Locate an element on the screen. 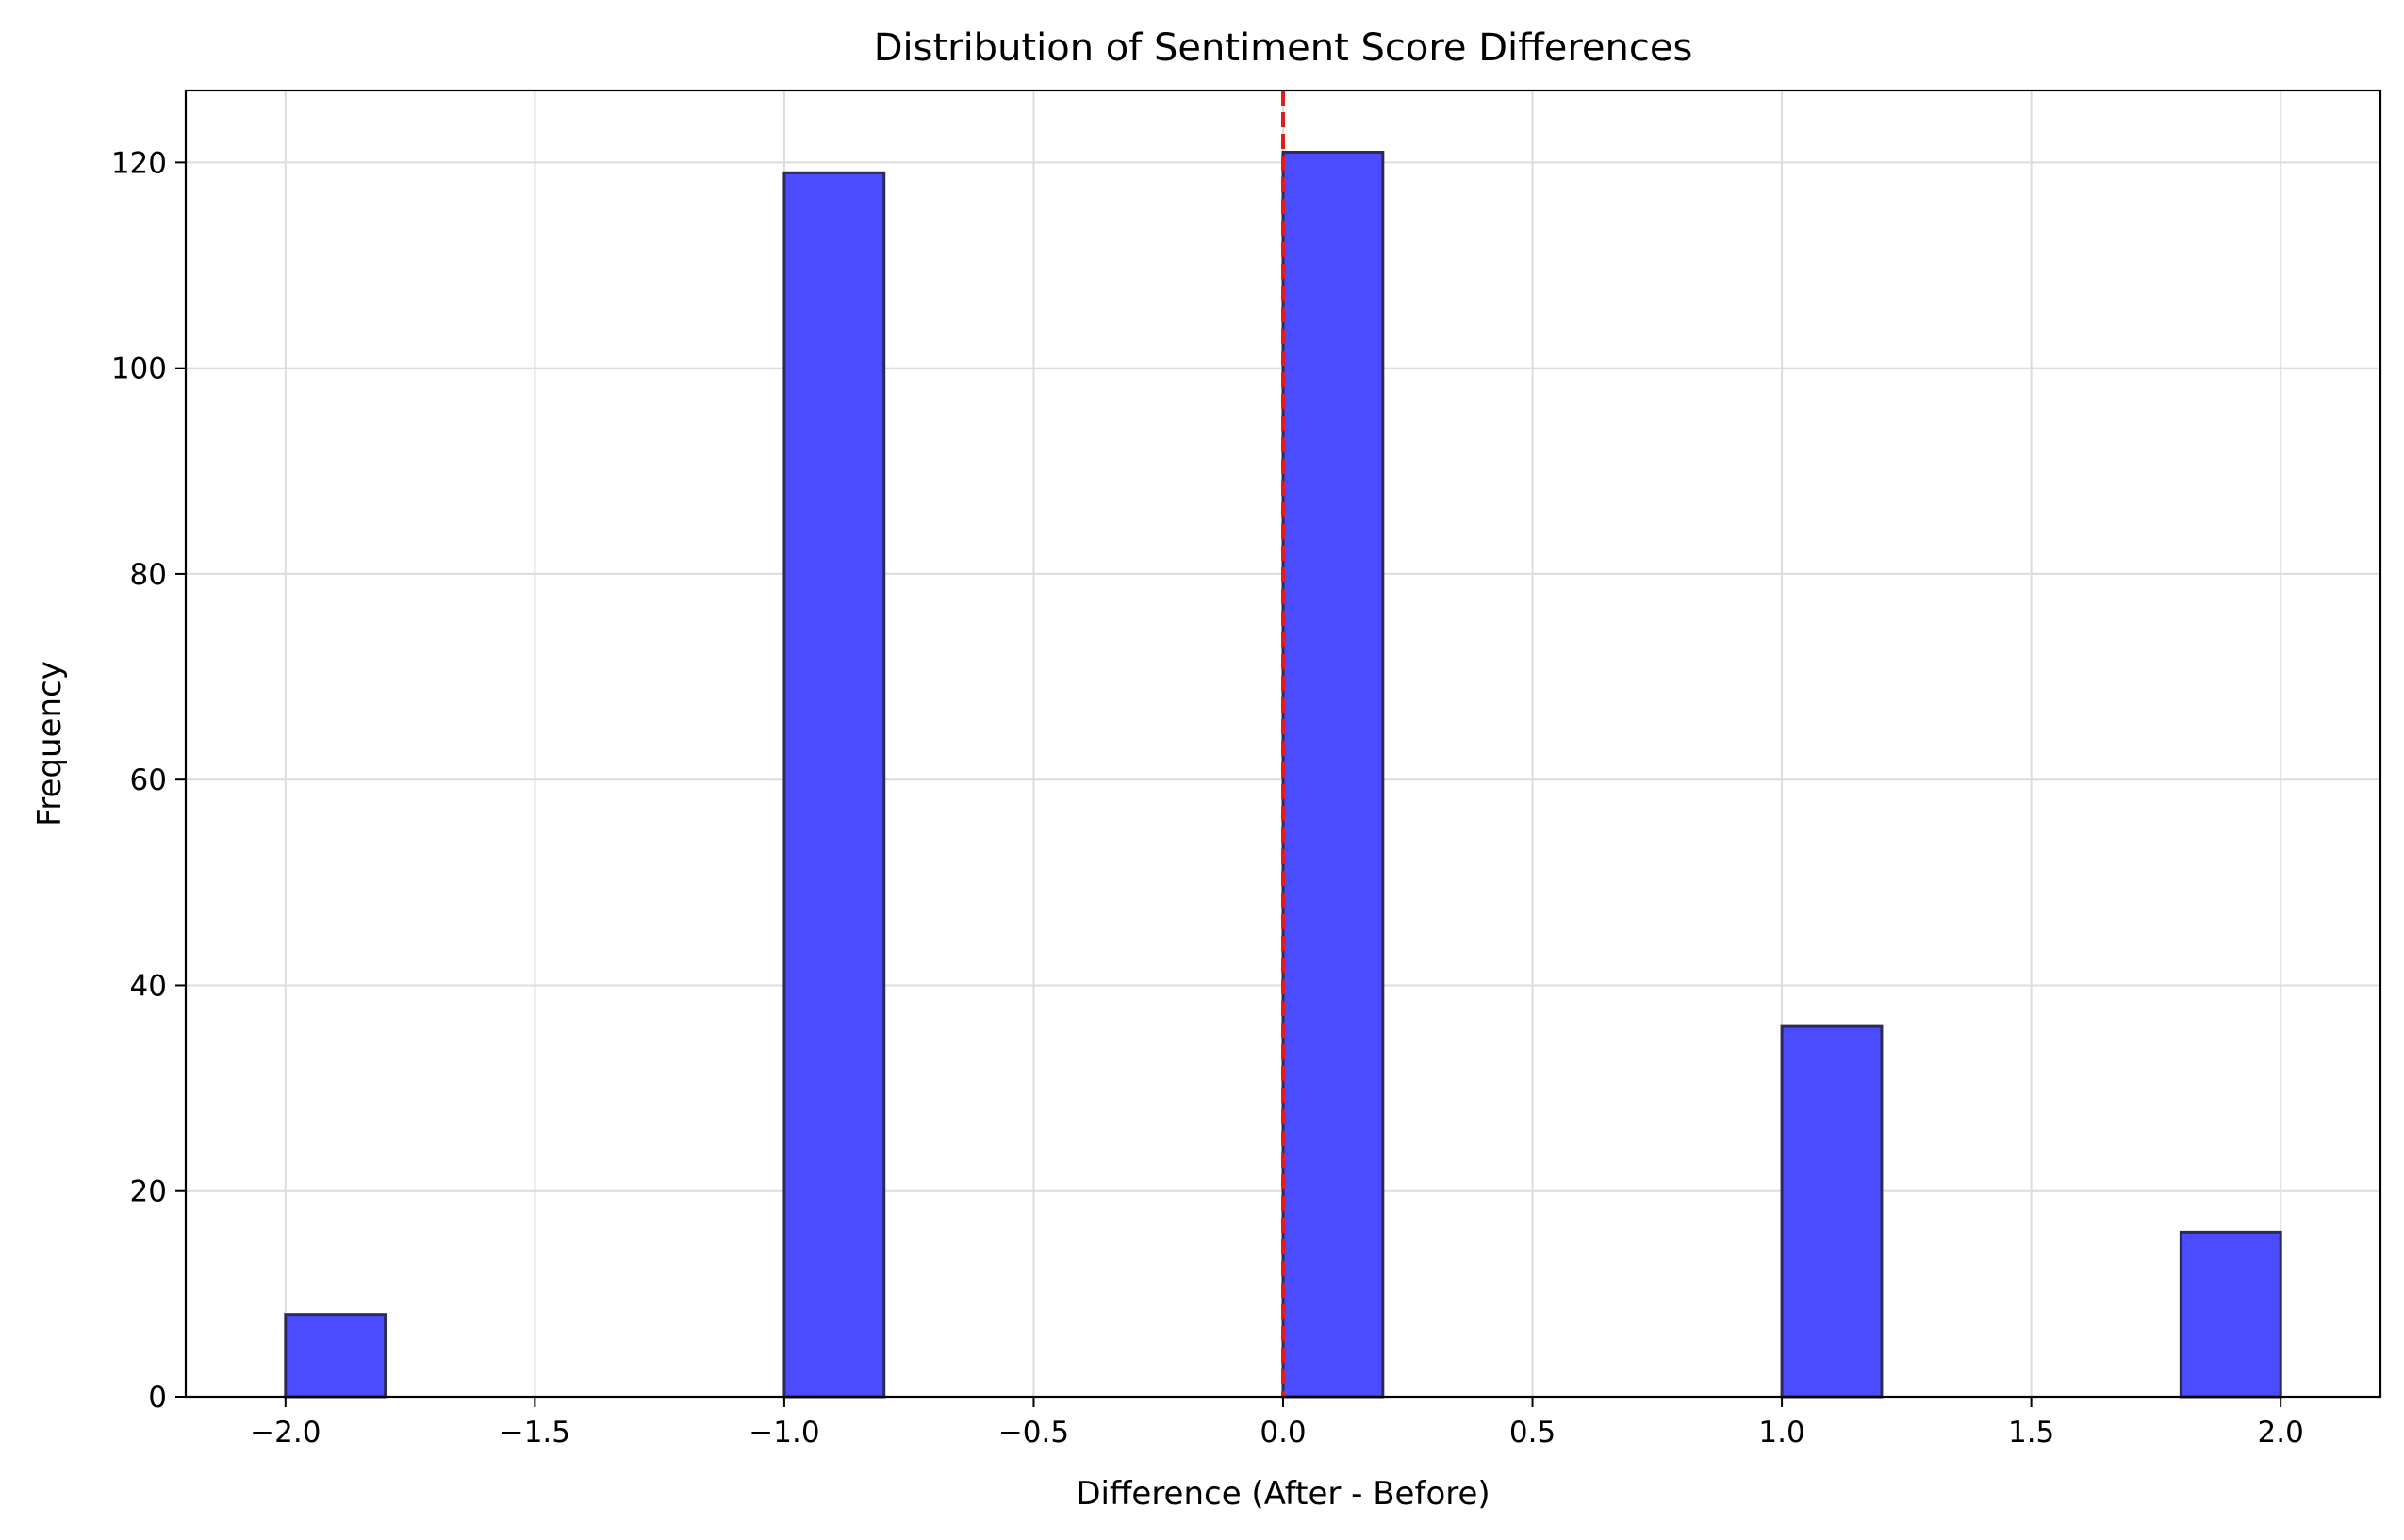 The image size is (2404, 1540). x-tick-label: −2.0 is located at coordinates (285, 1433).